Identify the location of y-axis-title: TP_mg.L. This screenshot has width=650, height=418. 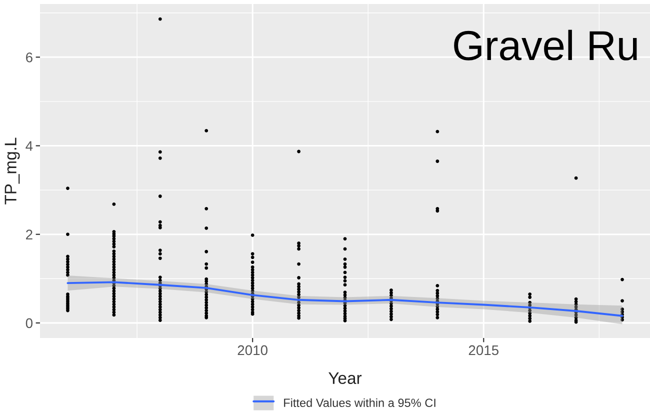
(12, 171).